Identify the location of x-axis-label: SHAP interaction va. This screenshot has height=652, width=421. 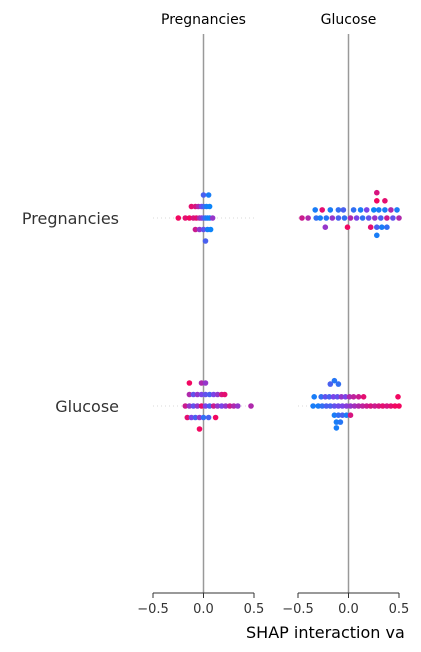
(325, 632).